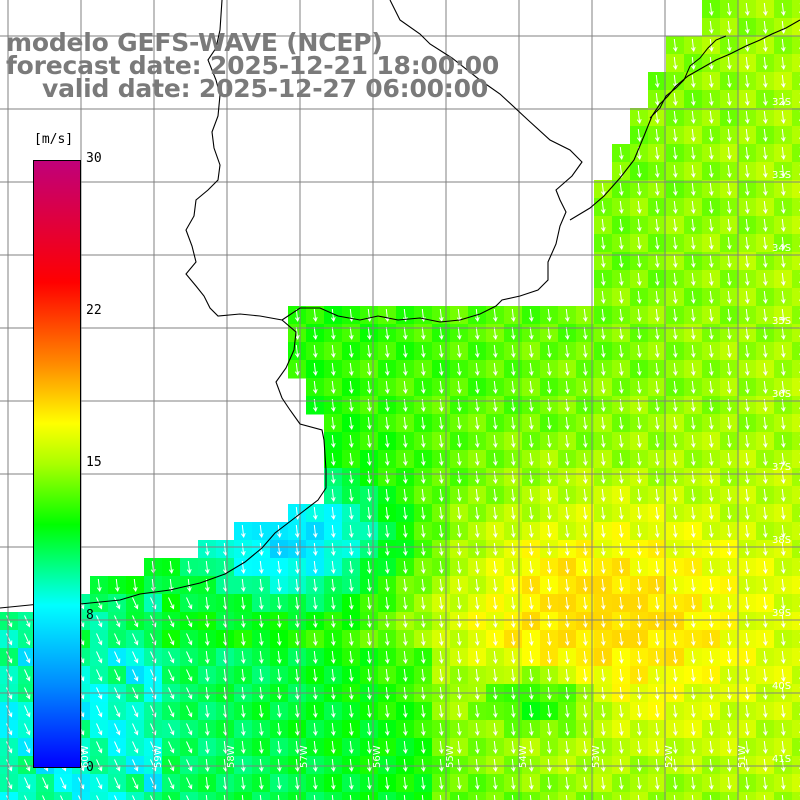 Image resolution: width=800 pixels, height=800 pixels. I want to click on lat-label: 40S, so click(782, 686).